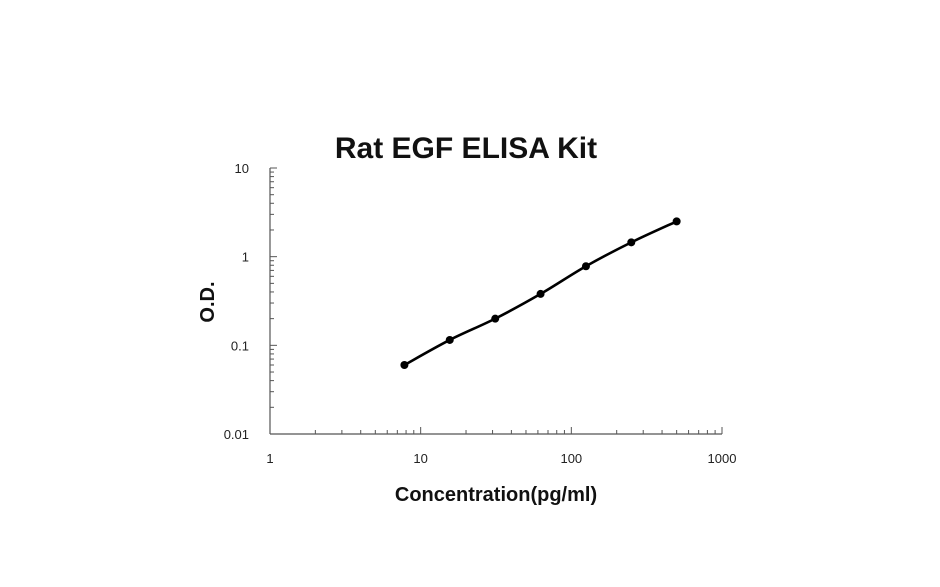  I want to click on y-tick-label: 1, so click(245, 257).